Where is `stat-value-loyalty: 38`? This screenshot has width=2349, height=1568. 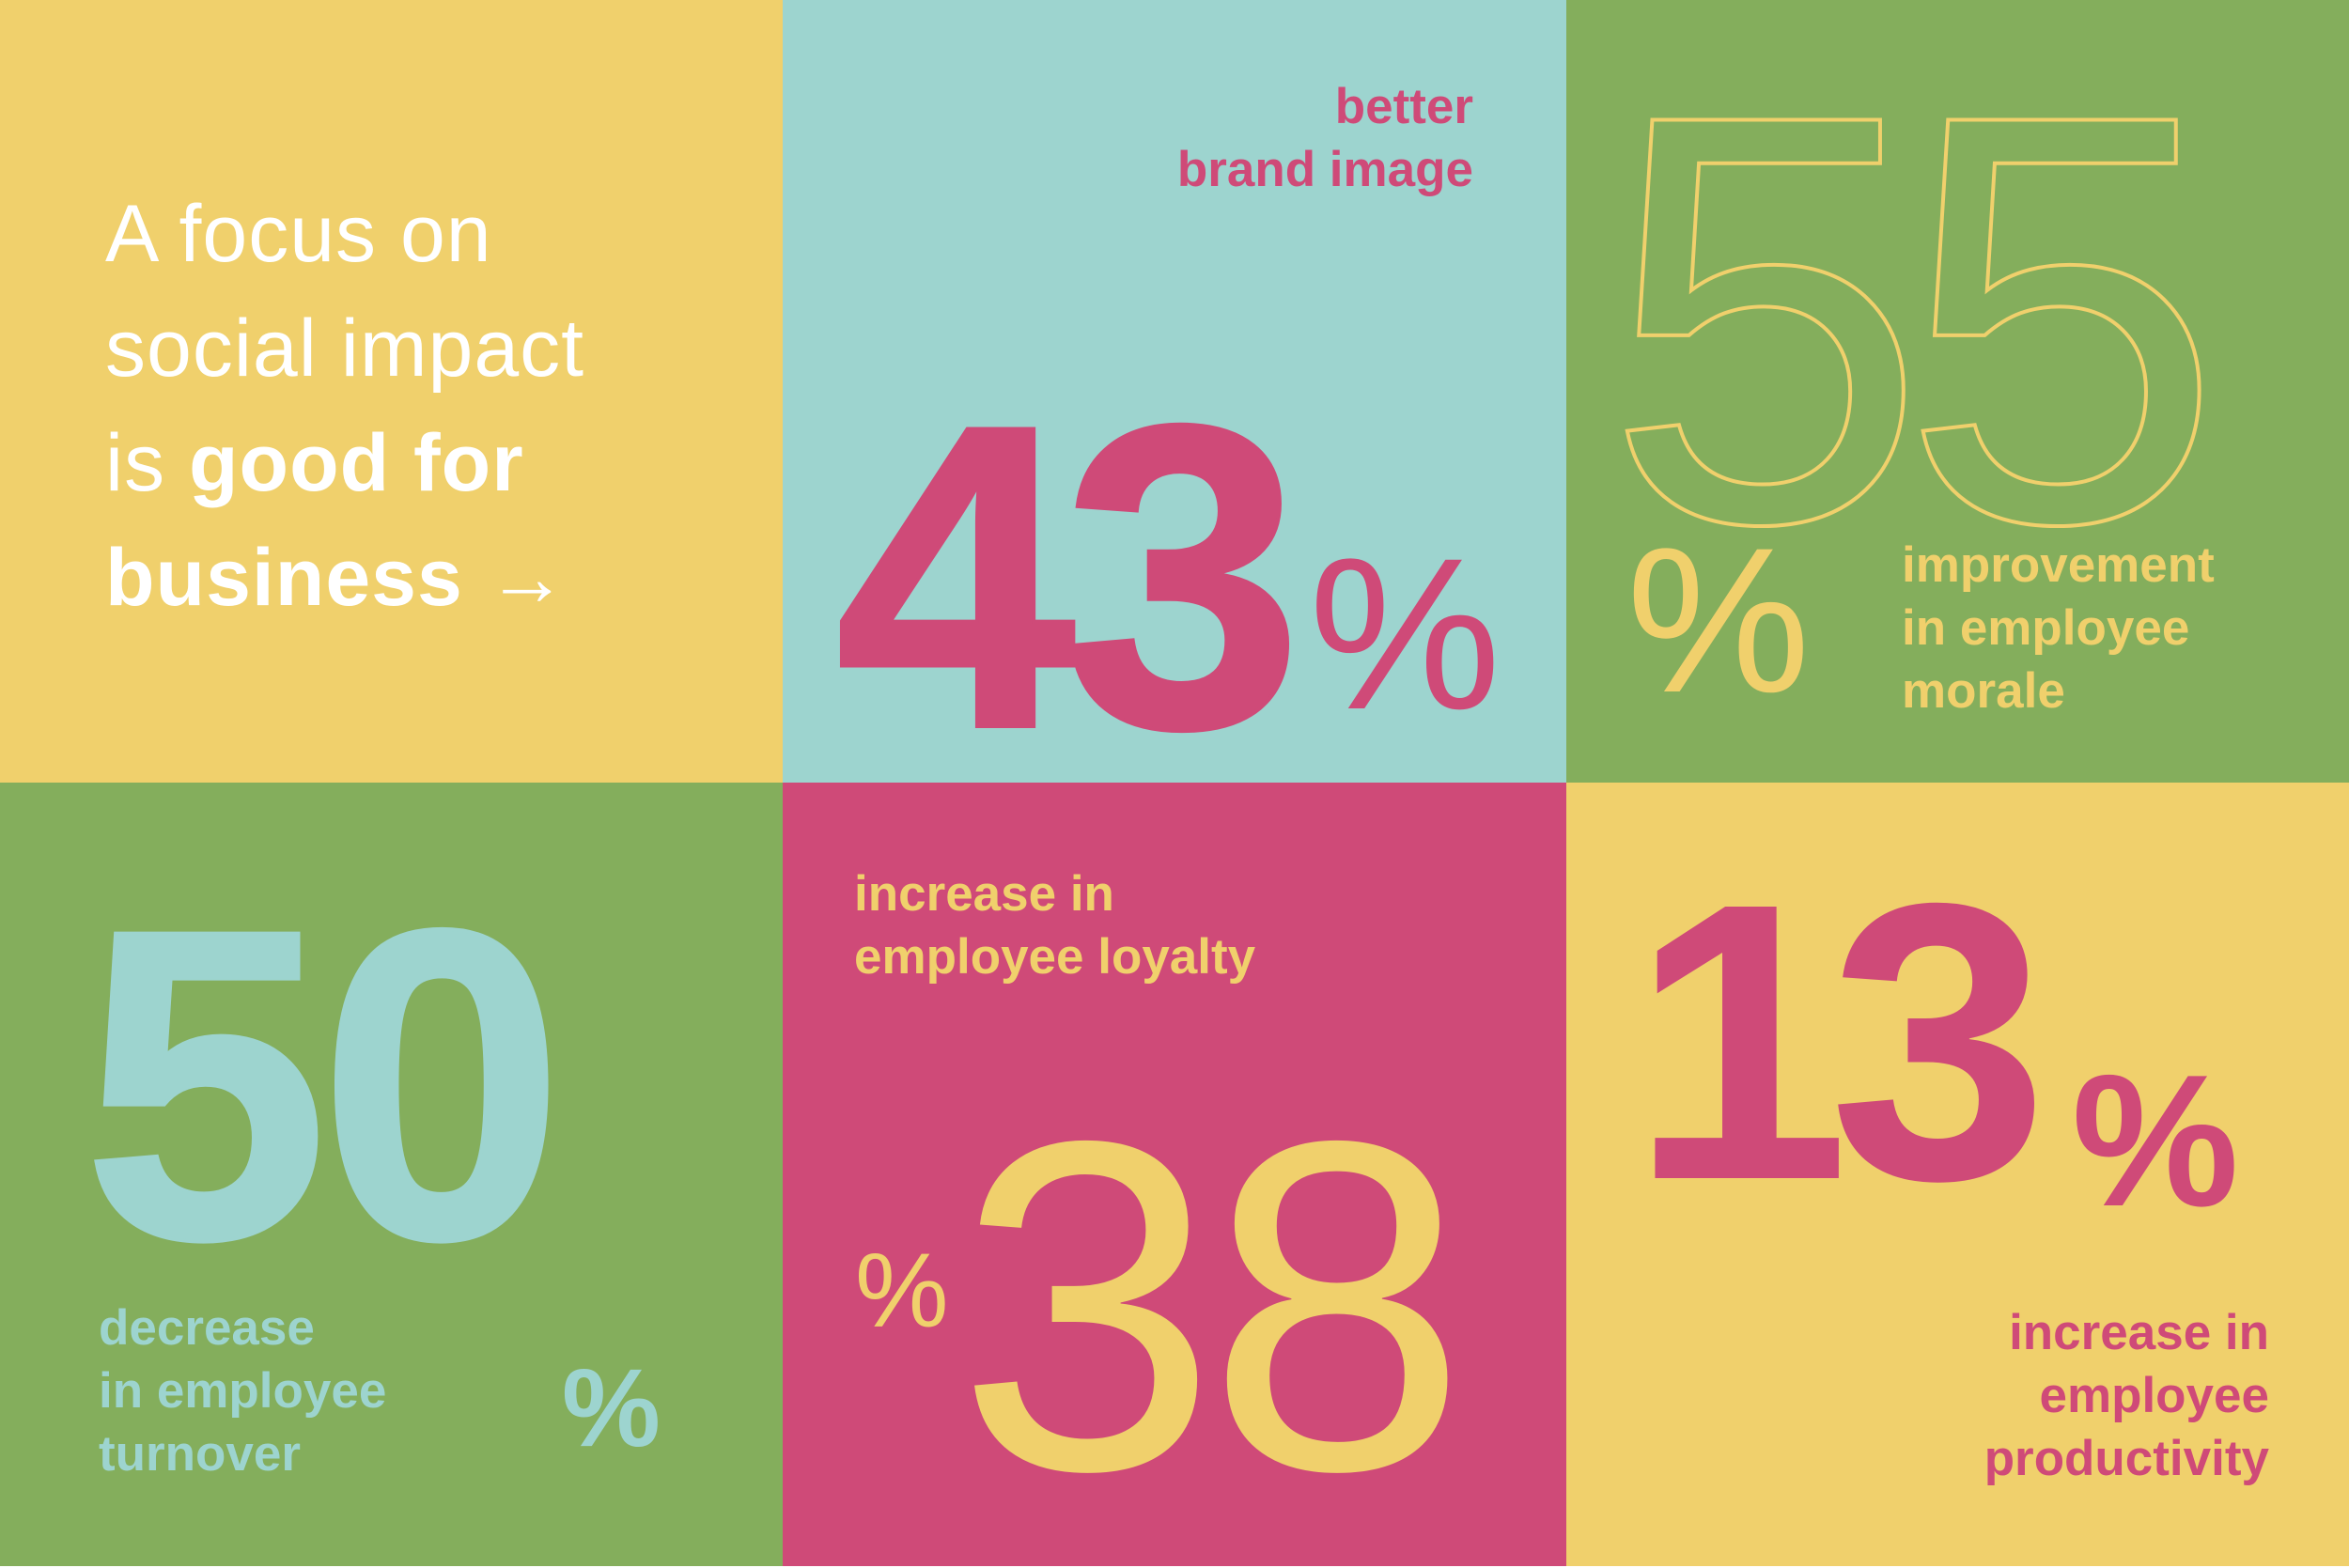
stat-value-loyalty: 38 is located at coordinates (1212, 1305).